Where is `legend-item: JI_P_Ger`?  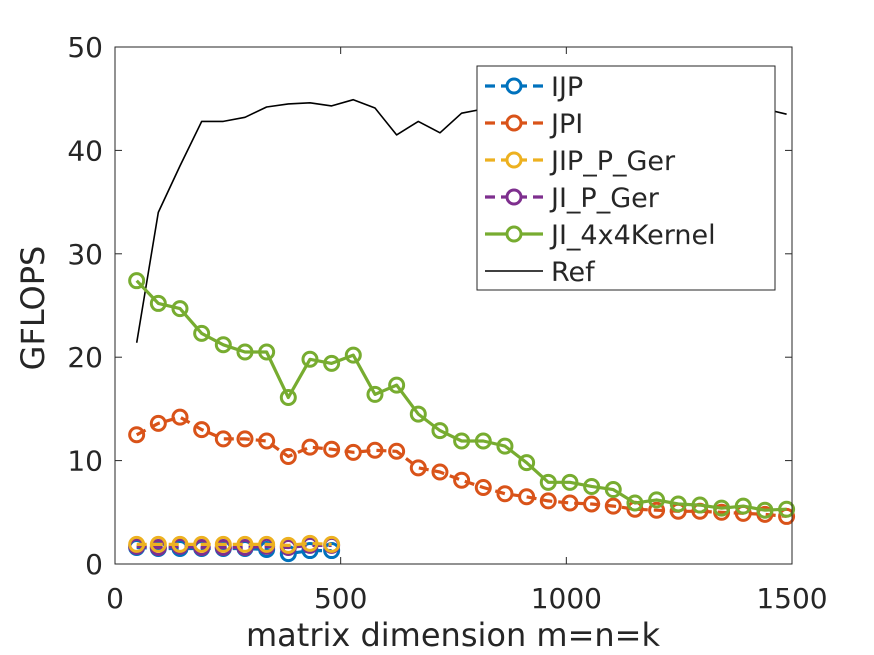
legend-item: JI_P_Ger is located at coordinates (572, 198).